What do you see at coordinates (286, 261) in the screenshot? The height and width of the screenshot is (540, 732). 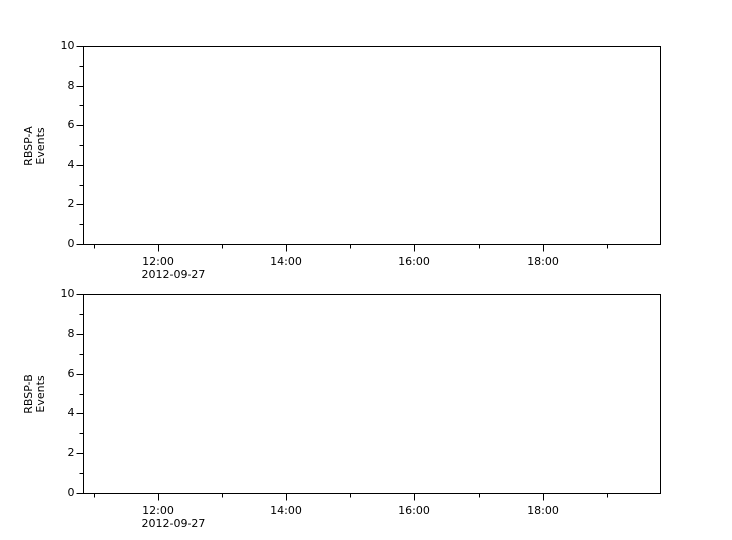 I see `x-tick-label-rbsp-a: 14:00` at bounding box center [286, 261].